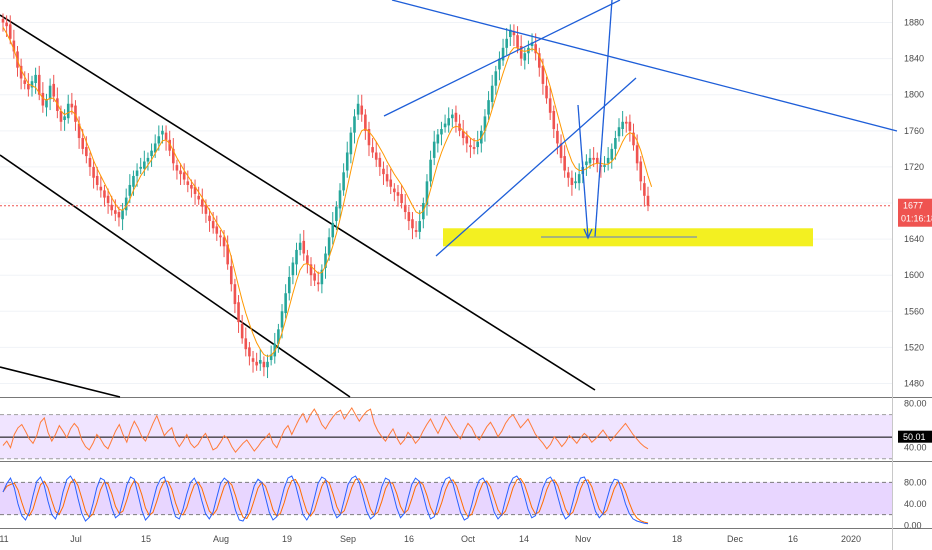 Image resolution: width=932 pixels, height=550 pixels. Describe the element at coordinates (914, 95) in the screenshot. I see `price-tick-label: 1800` at that location.